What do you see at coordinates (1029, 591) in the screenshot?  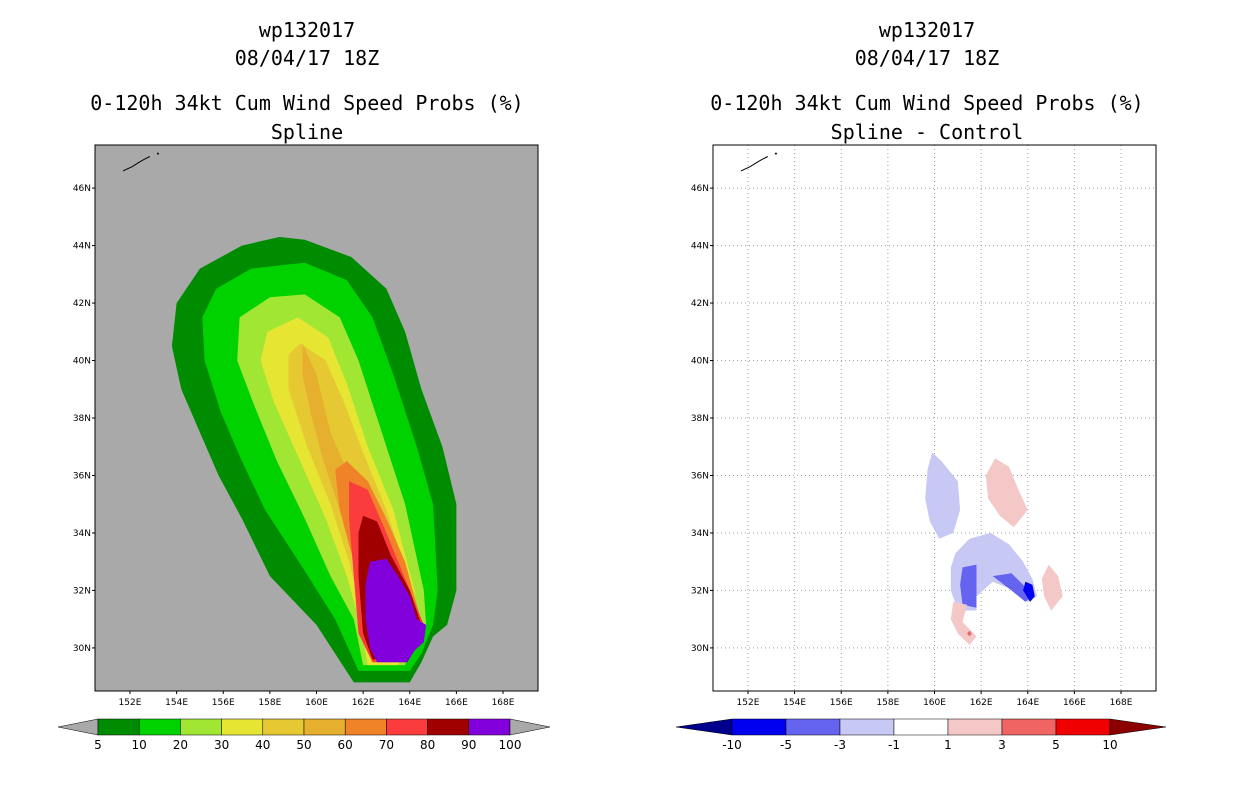 I see `contour--10 to -5` at bounding box center [1029, 591].